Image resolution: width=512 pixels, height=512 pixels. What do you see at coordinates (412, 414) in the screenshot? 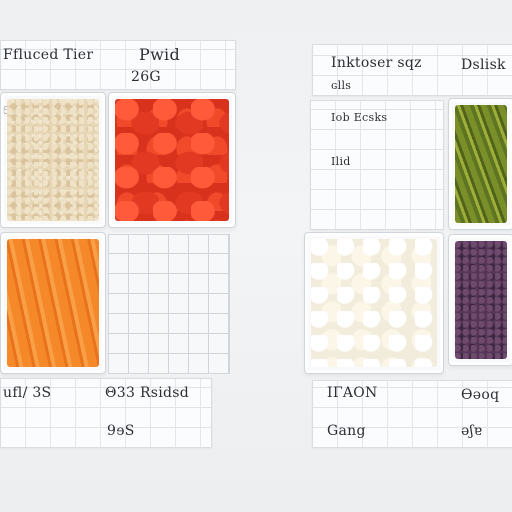
I see `right-bottom-label-card: IΓAON Ɵǝoq Gang ǝʃɐ` at bounding box center [412, 414].